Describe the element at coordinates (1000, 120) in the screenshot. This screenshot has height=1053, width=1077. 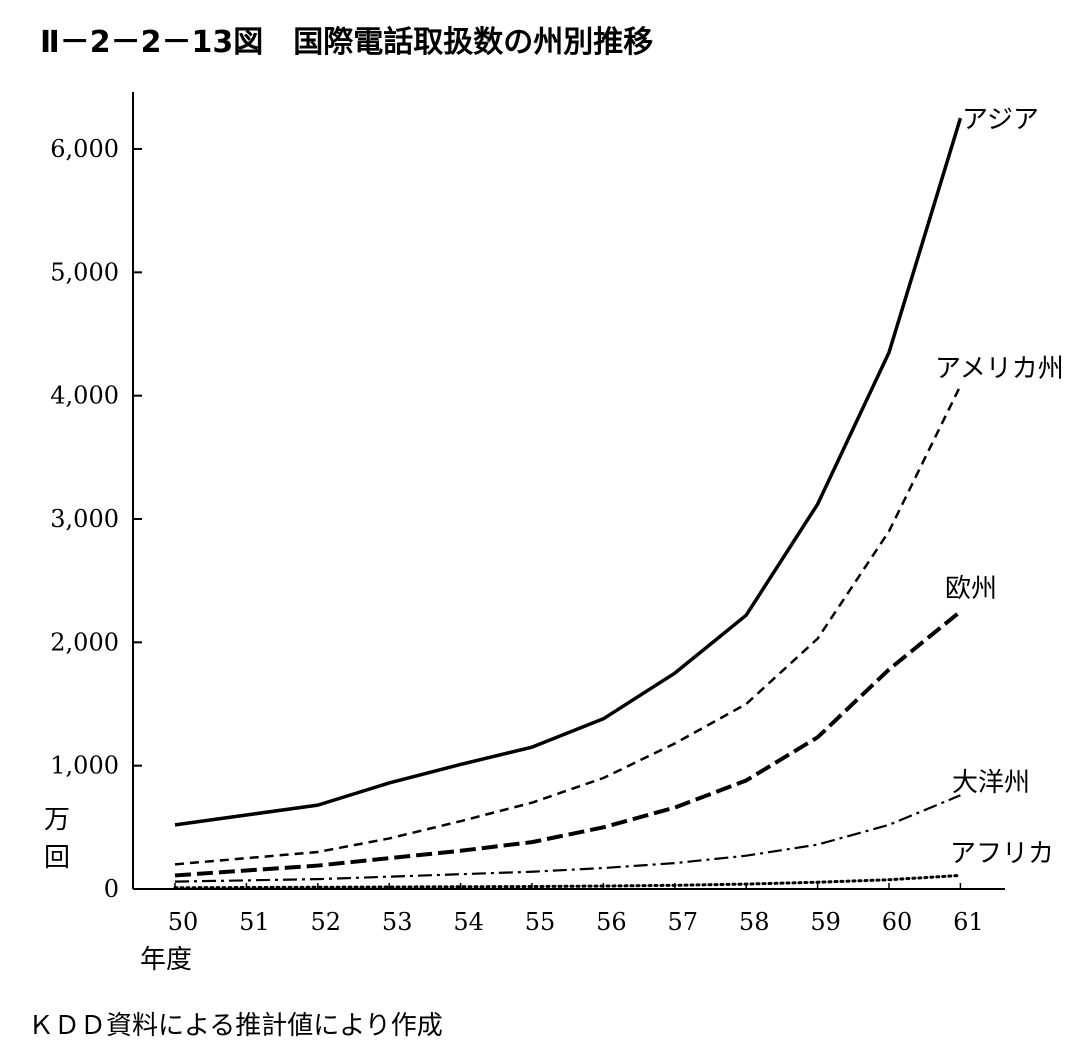
I see `series-label: アジア` at that location.